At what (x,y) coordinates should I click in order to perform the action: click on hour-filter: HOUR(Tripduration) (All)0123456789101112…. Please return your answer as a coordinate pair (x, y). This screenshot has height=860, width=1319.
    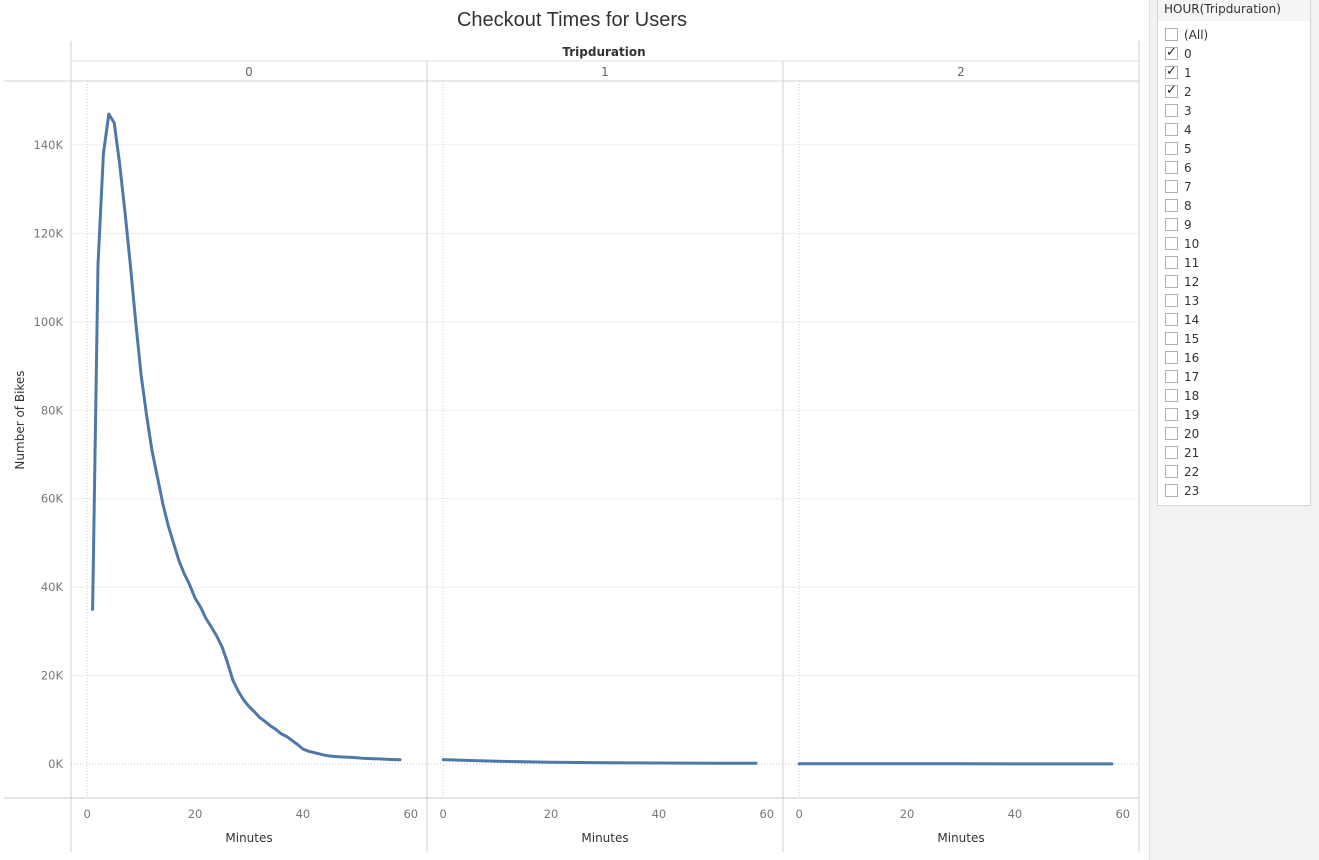
    Looking at the image, I should click on (1234, 253).